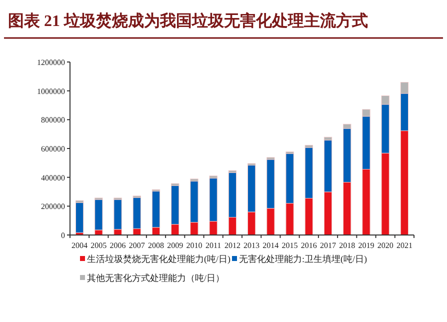  Describe the element at coordinates (53, 120) in the screenshot. I see `y-tick-label: 800000` at that location.